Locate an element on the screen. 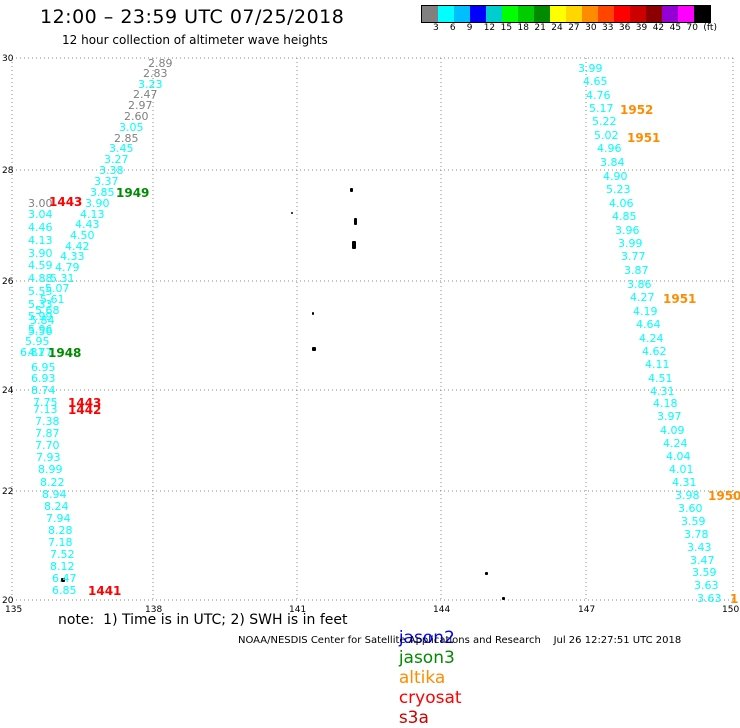 The image size is (740, 728). wave-height-label: 3.00 is located at coordinates (40, 203).